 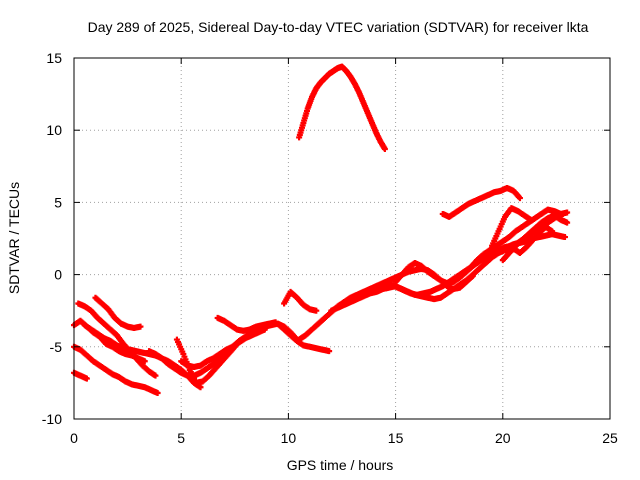 What do you see at coordinates (74, 438) in the screenshot?
I see `x-tick-label: 0` at bounding box center [74, 438].